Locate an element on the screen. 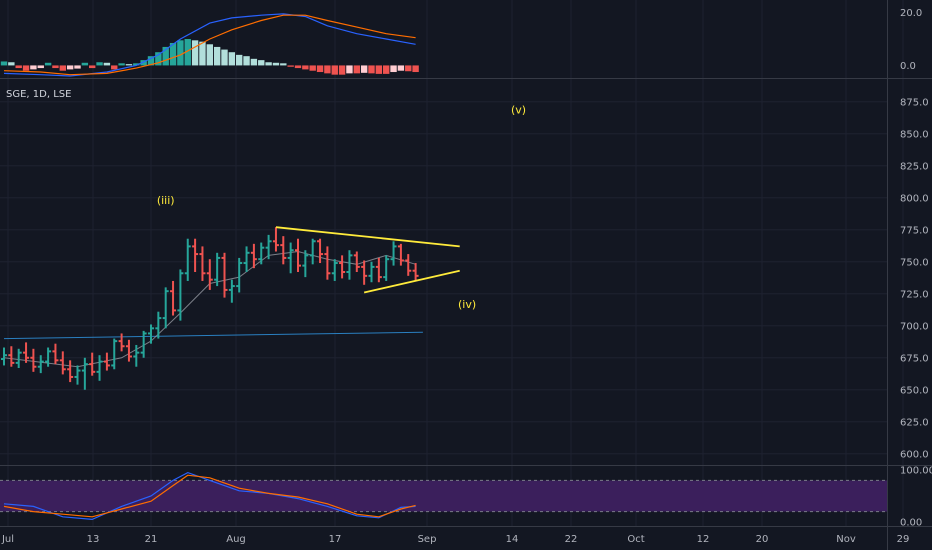 The image size is (932, 550). macd-tick-label: 0.0 is located at coordinates (908, 66).